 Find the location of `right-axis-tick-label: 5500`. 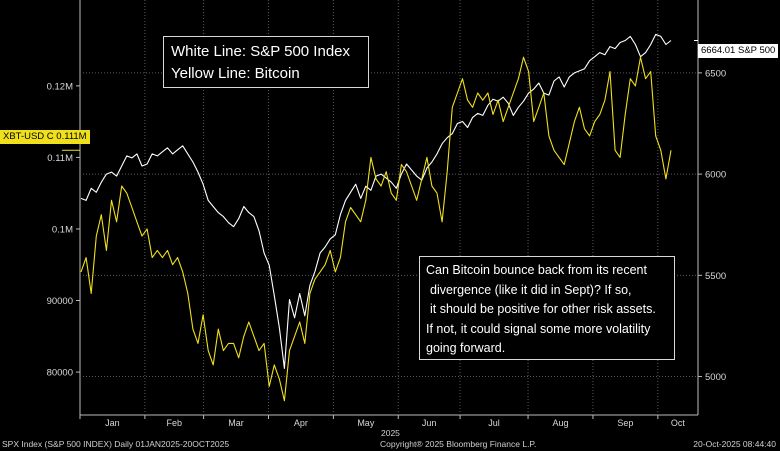

right-axis-tick-label: 5500 is located at coordinates (715, 276).